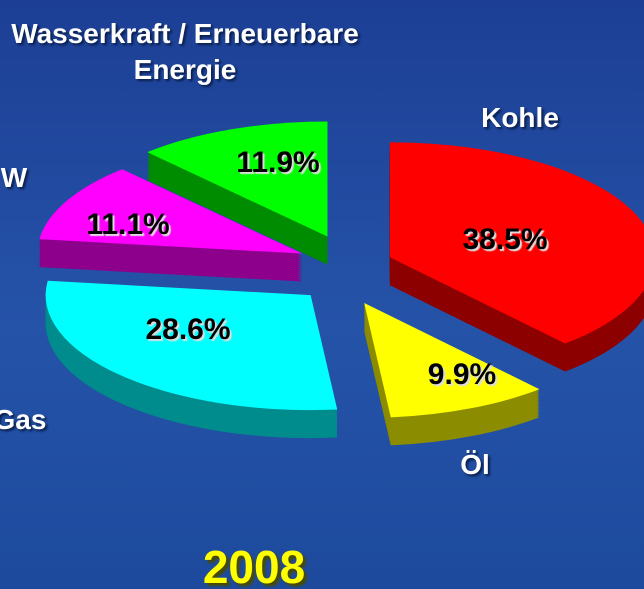  Describe the element at coordinates (254, 565) in the screenshot. I see `chart-title: 2008` at that location.